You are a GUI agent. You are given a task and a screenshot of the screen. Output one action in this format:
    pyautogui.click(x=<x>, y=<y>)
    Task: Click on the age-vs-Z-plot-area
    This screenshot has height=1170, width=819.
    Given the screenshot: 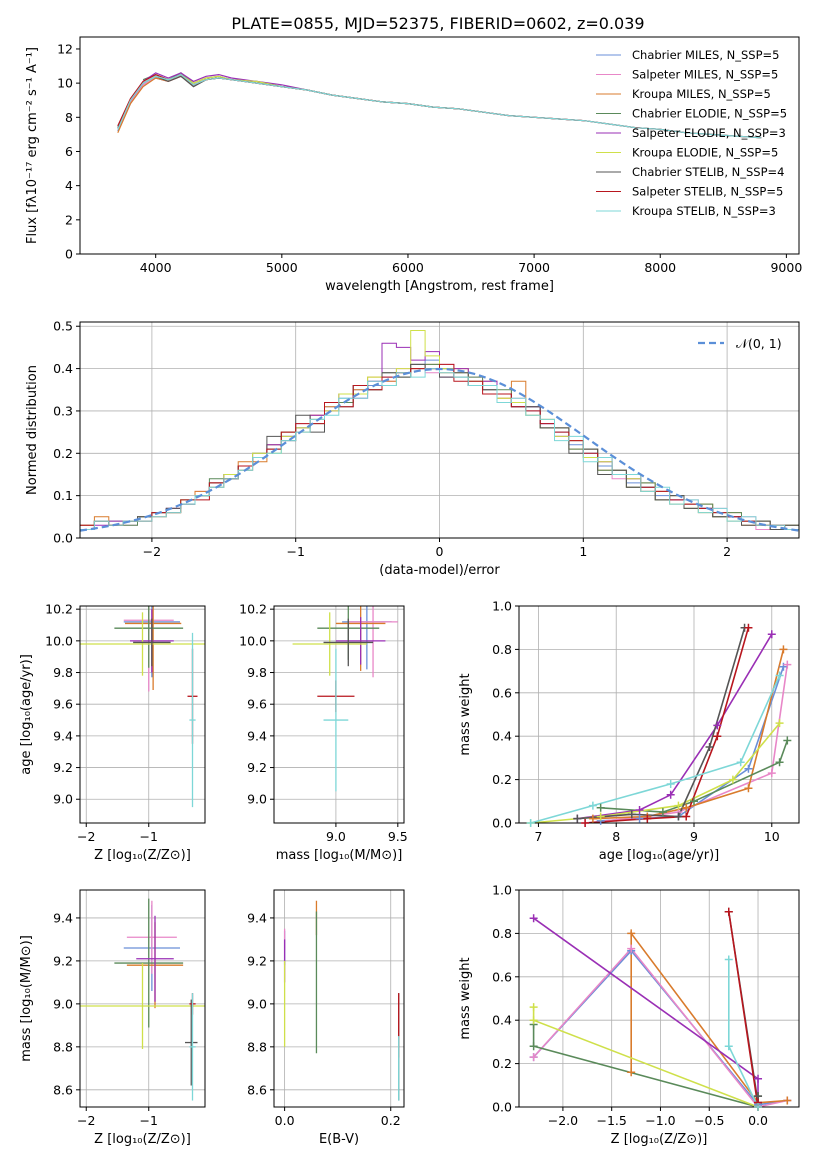 What is the action you would take?
    pyautogui.click(x=142, y=707)
    